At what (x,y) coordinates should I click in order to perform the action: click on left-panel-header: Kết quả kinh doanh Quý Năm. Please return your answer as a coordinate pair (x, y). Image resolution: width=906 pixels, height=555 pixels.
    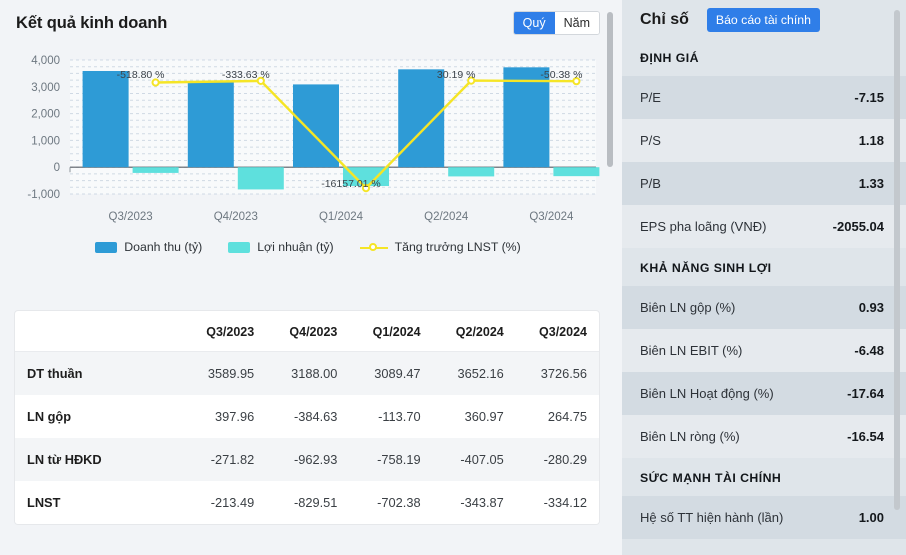
    Looking at the image, I should click on (311, 19).